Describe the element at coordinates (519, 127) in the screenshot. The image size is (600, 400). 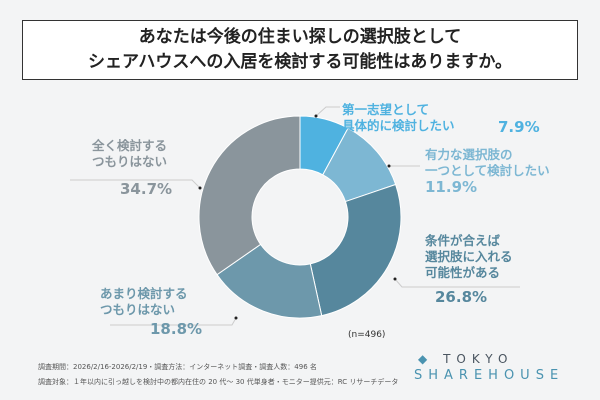
I see `value-first-choice: 7.9%` at that location.